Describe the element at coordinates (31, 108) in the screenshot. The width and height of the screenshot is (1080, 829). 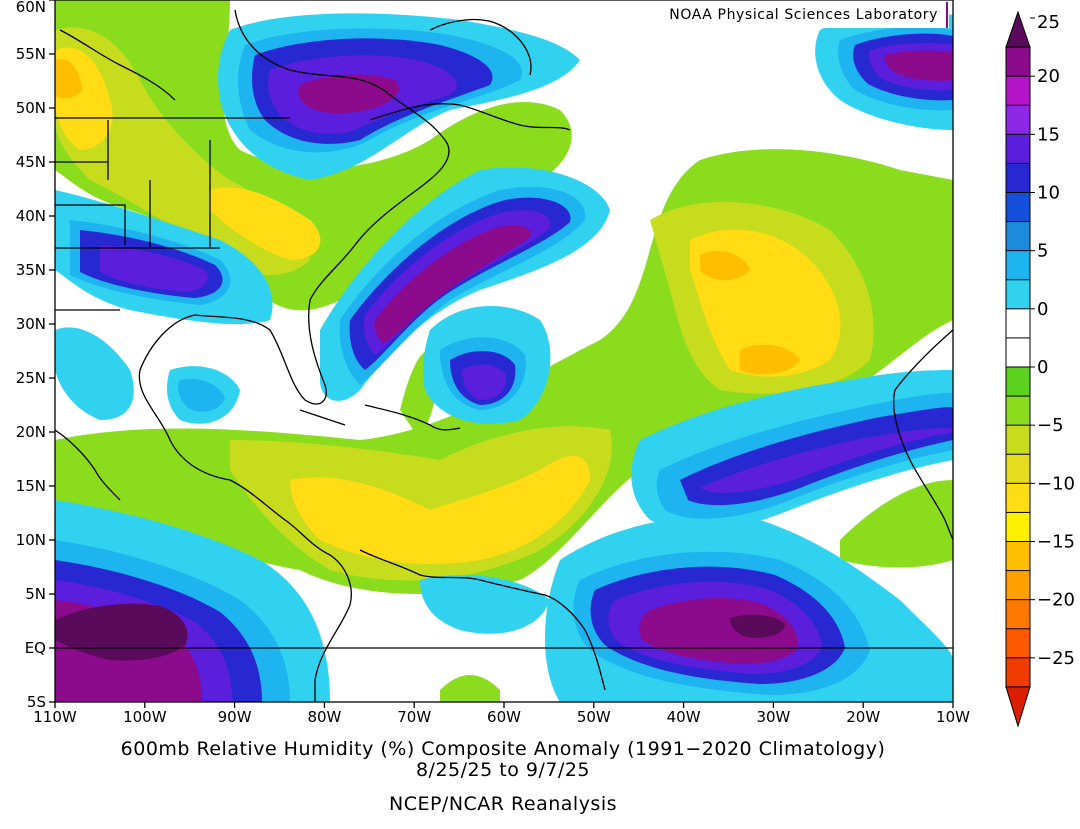
I see `lat-tick-label: 50N` at that location.